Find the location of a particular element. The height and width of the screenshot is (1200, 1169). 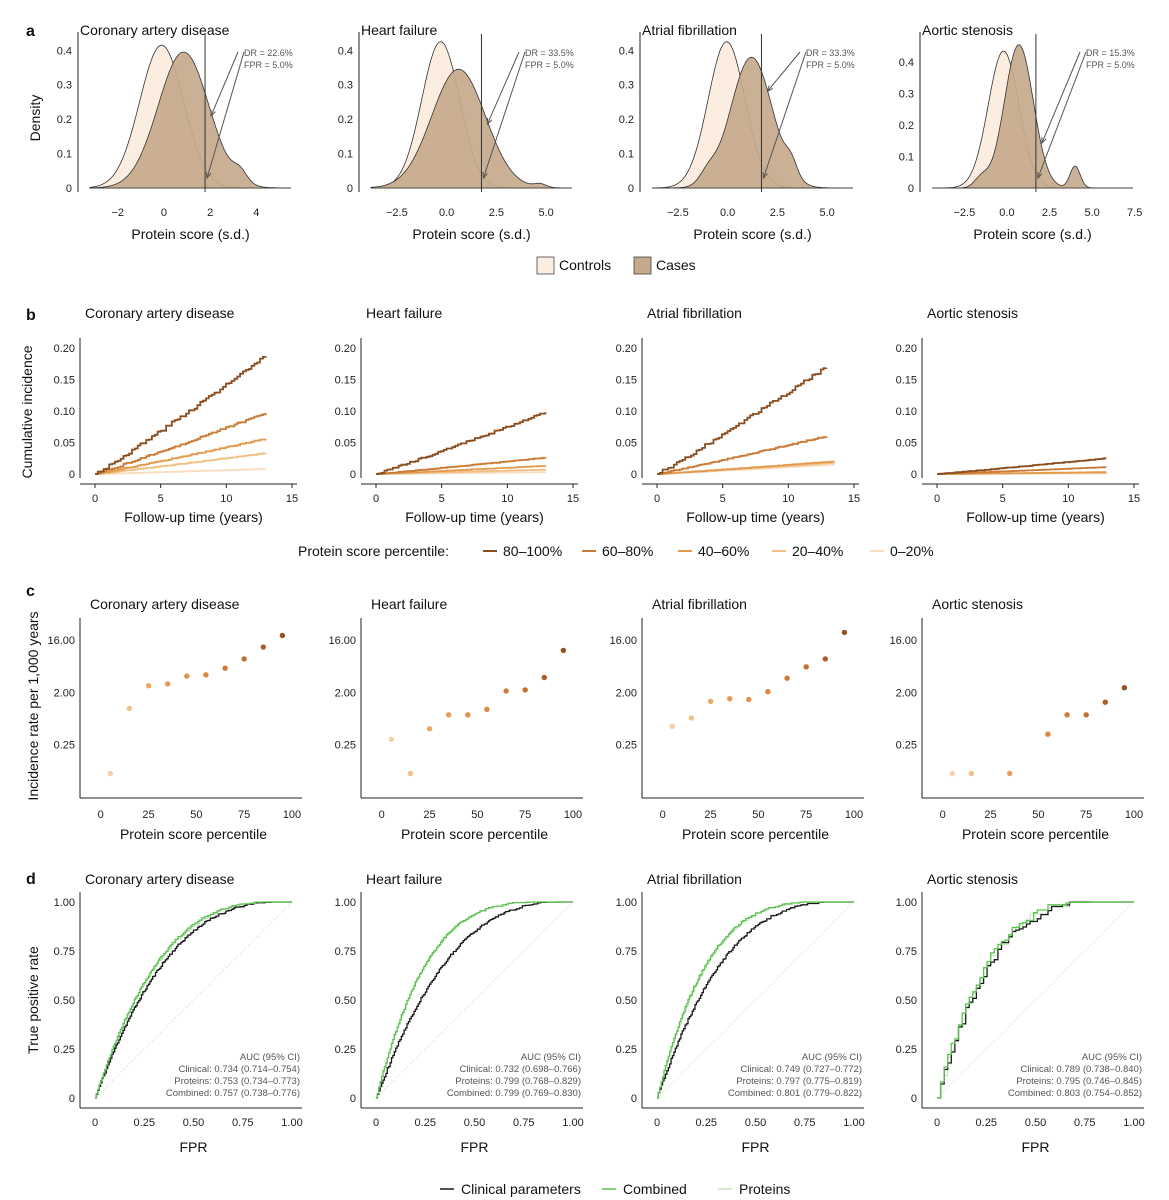

y-tick-label: 0.25 is located at coordinates (345, 746).